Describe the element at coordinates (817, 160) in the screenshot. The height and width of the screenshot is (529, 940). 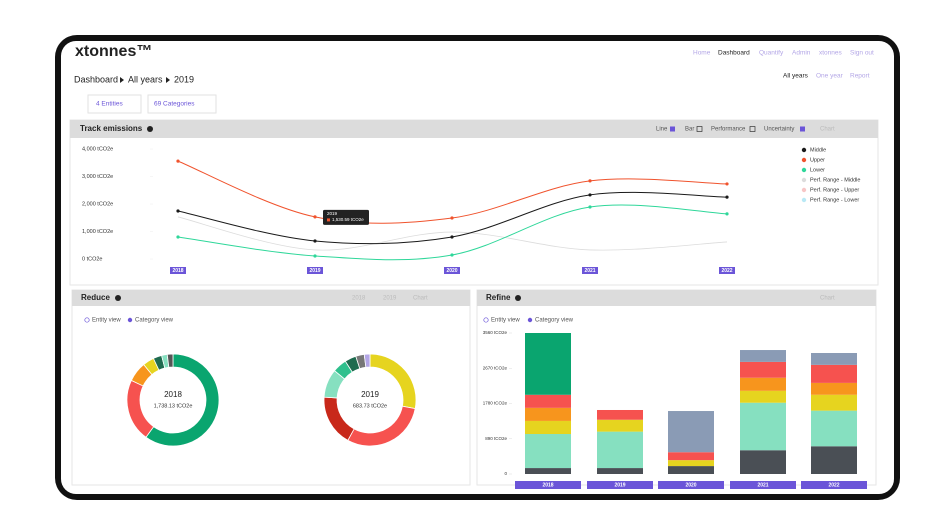
I see `legend-label: Upper` at that location.